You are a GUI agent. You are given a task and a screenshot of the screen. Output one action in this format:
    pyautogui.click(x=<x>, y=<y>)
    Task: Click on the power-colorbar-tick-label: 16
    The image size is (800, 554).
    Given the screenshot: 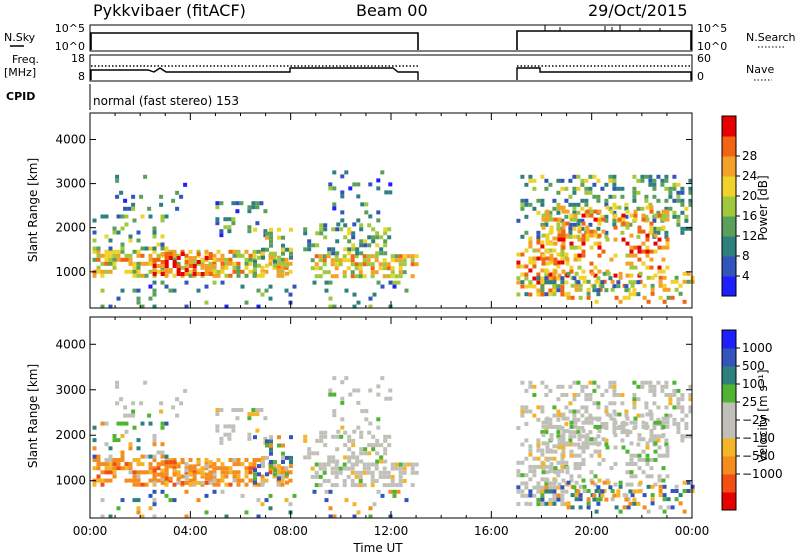 What is the action you would take?
    pyautogui.click(x=749, y=216)
    